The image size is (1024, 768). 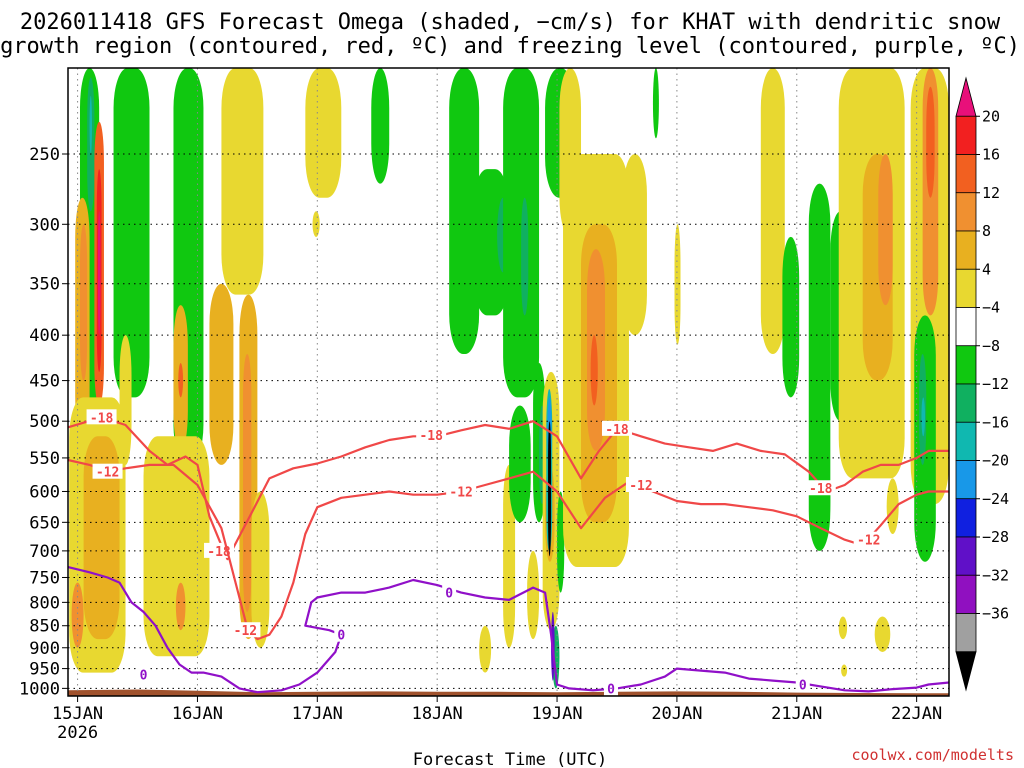 I want to click on x-tick-label-7: 22JAN, so click(x=916, y=714).